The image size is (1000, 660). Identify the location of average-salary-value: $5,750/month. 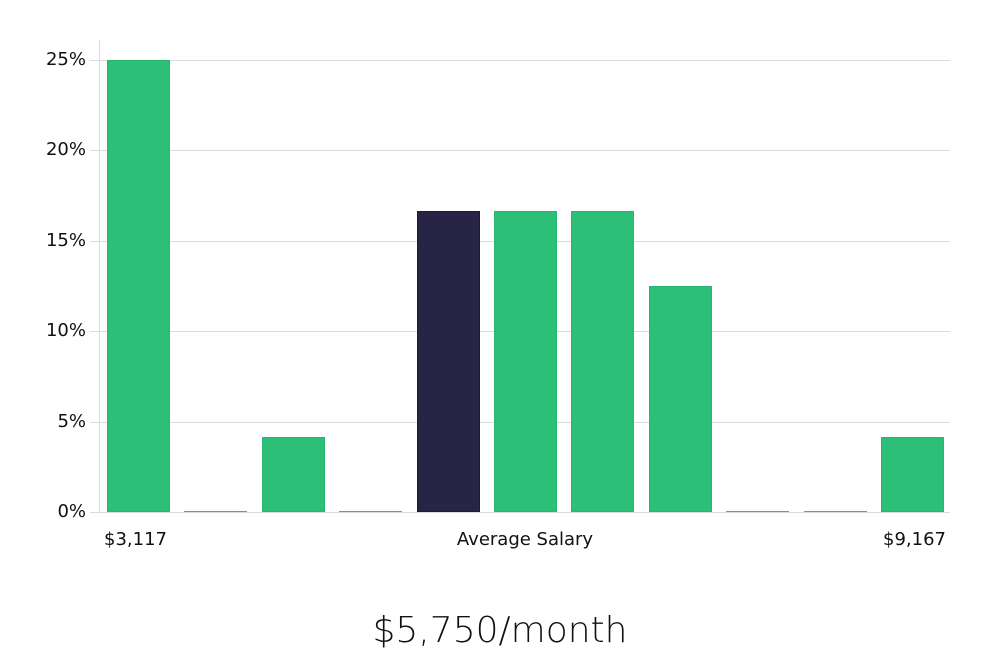
(500, 630).